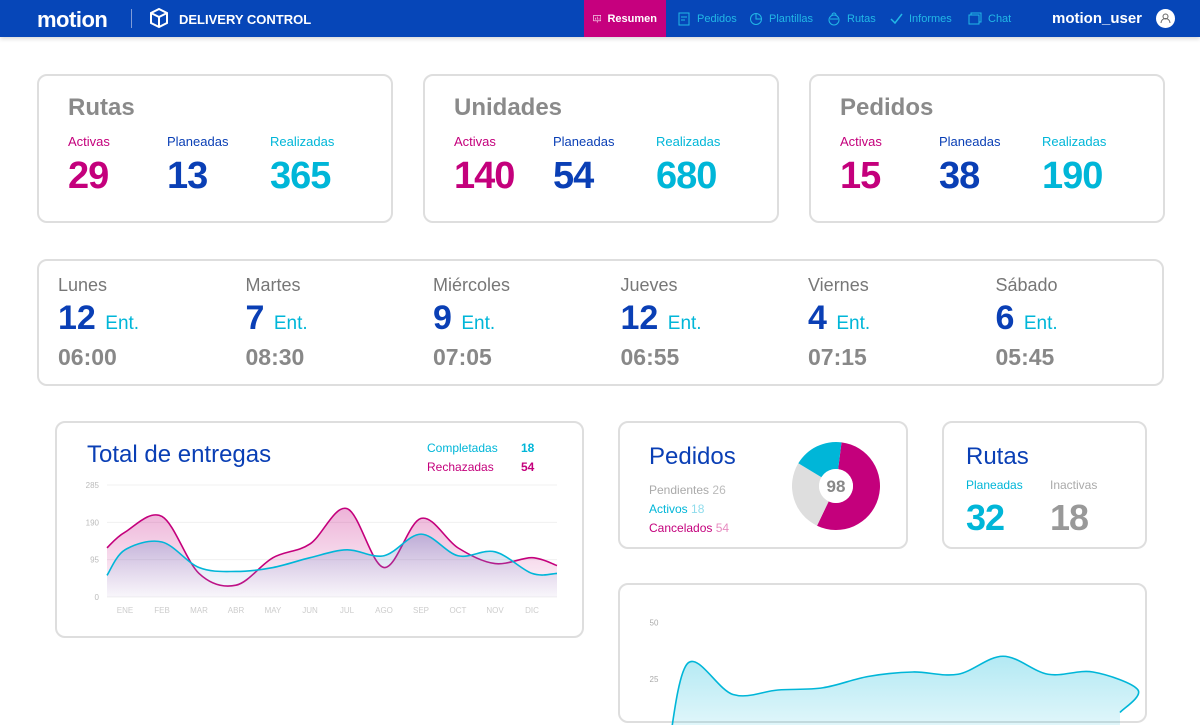 The image size is (1200, 725). I want to click on stat-value: 140, so click(484, 176).